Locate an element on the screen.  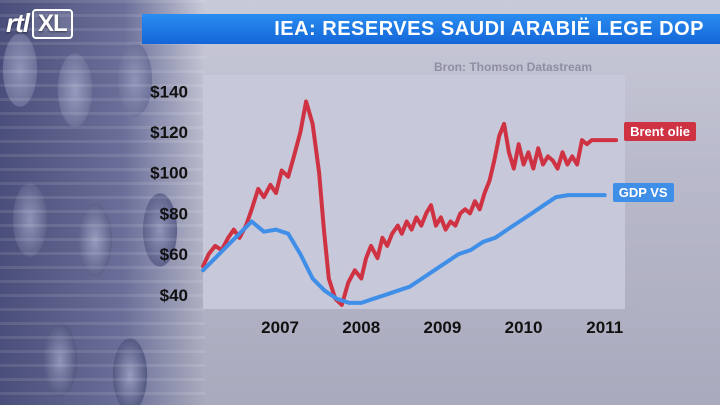
gdp-series-label: GDP VS is located at coordinates (643, 193).